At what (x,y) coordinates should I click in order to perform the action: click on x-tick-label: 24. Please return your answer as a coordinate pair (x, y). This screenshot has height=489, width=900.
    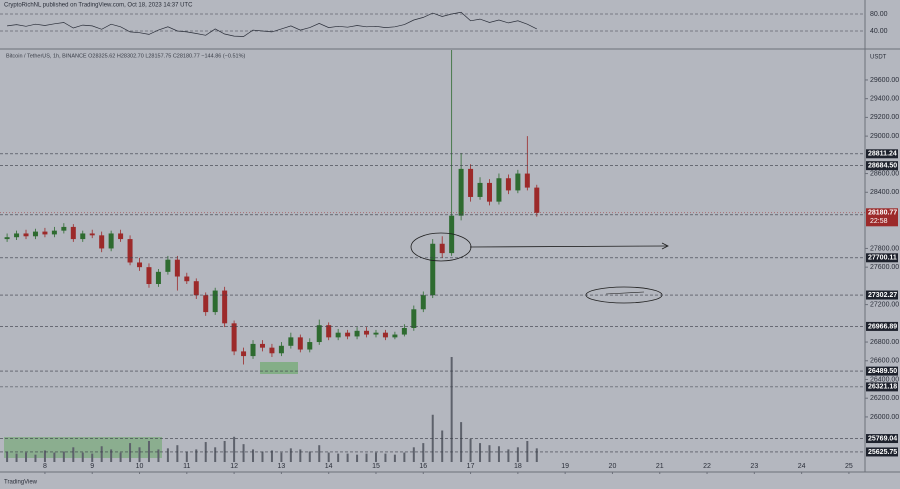
    Looking at the image, I should click on (802, 466).